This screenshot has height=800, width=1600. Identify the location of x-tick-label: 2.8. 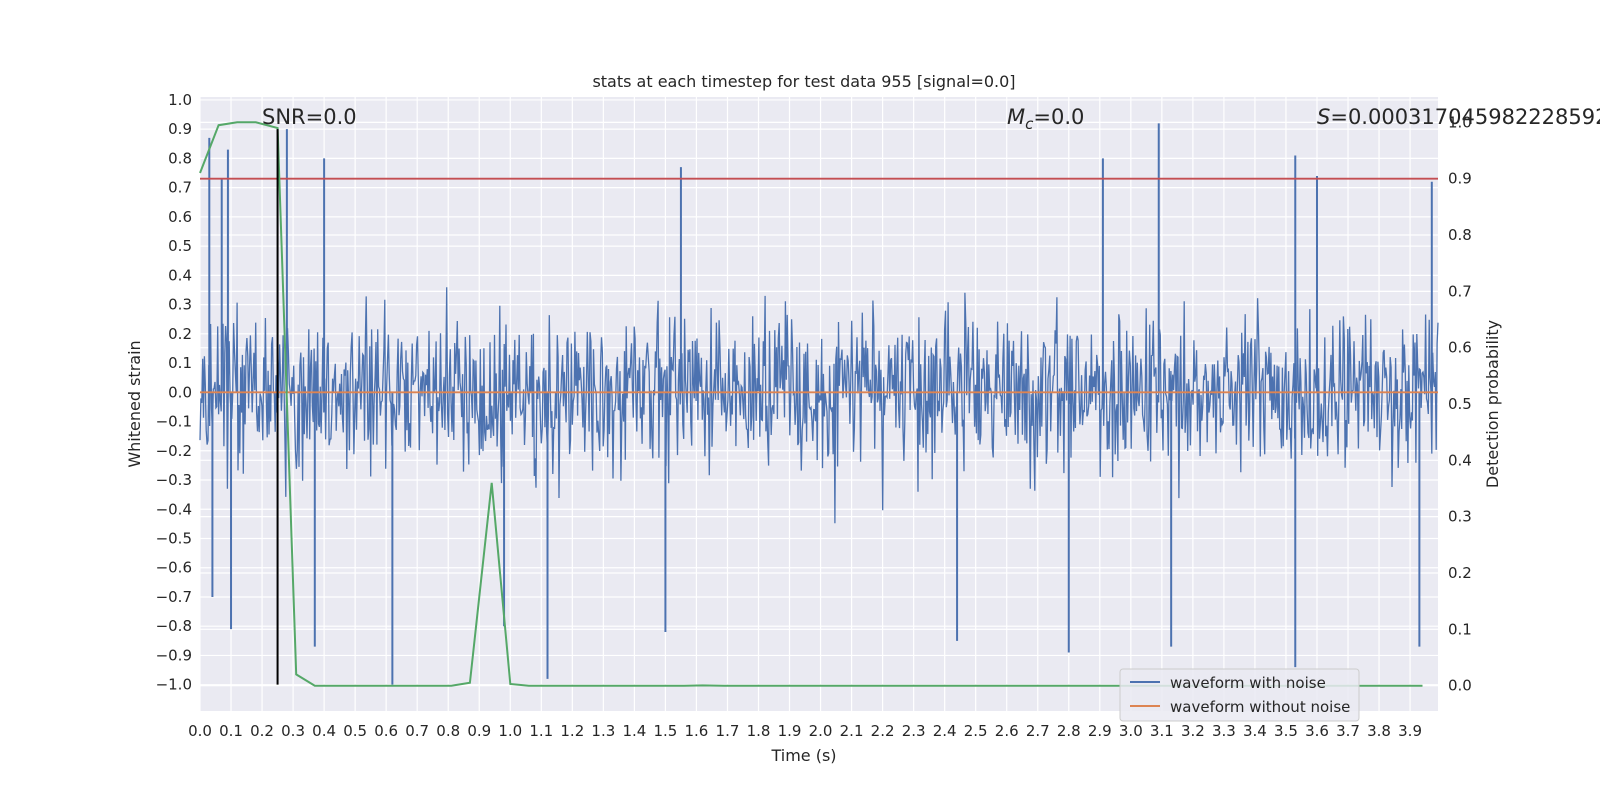
(1069, 731).